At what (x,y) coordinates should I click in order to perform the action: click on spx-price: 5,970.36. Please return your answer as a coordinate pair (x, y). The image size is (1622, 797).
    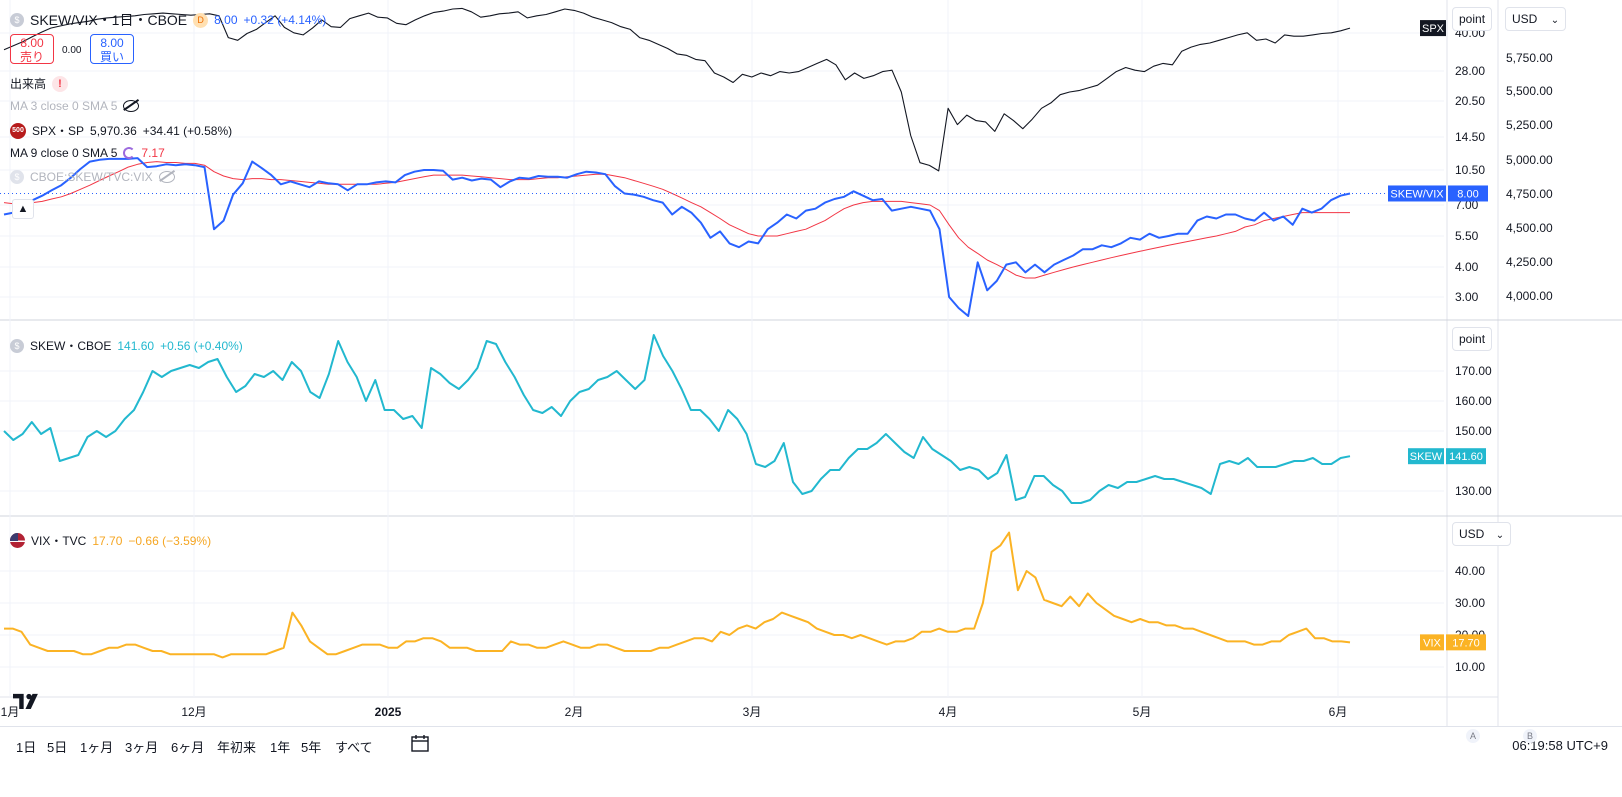
    Looking at the image, I should click on (113, 130).